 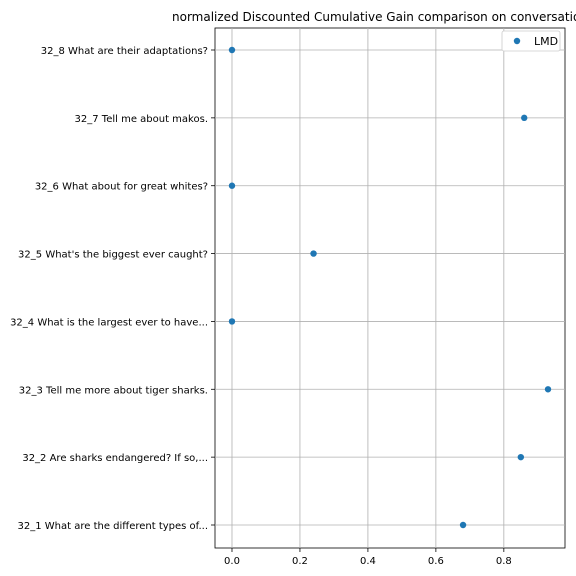 I want to click on x-tick-label: 0.6, so click(x=436, y=561).